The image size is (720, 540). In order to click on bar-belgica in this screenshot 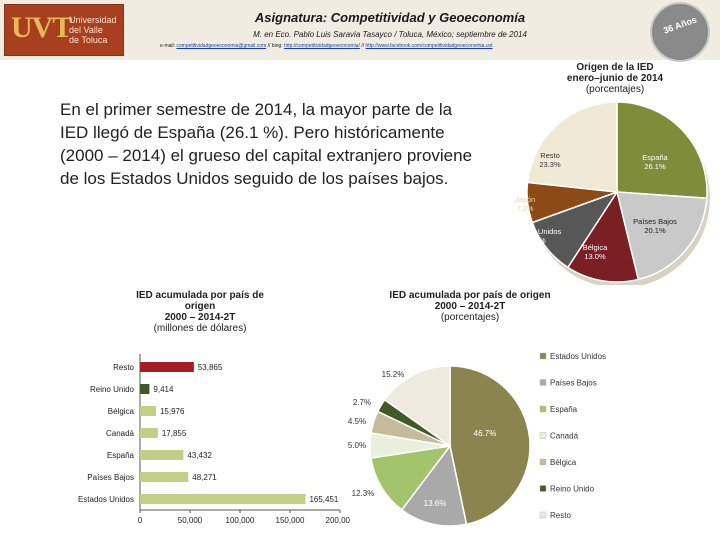, I will do `click(148, 411)`.